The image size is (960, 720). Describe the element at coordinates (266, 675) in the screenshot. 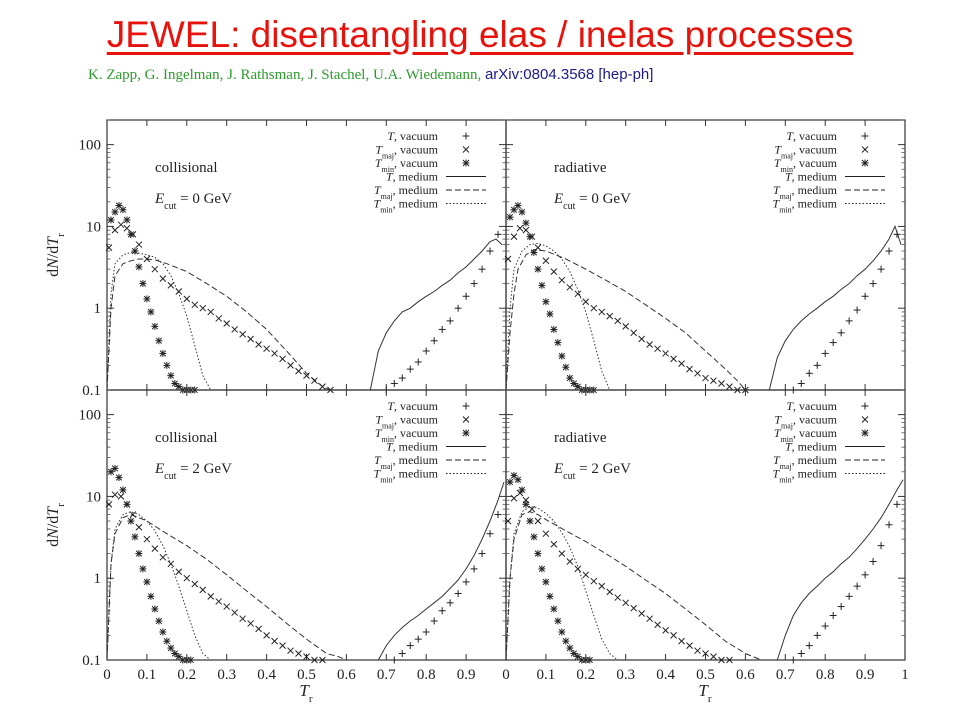

I see `x-tick-label: 0.4` at that location.